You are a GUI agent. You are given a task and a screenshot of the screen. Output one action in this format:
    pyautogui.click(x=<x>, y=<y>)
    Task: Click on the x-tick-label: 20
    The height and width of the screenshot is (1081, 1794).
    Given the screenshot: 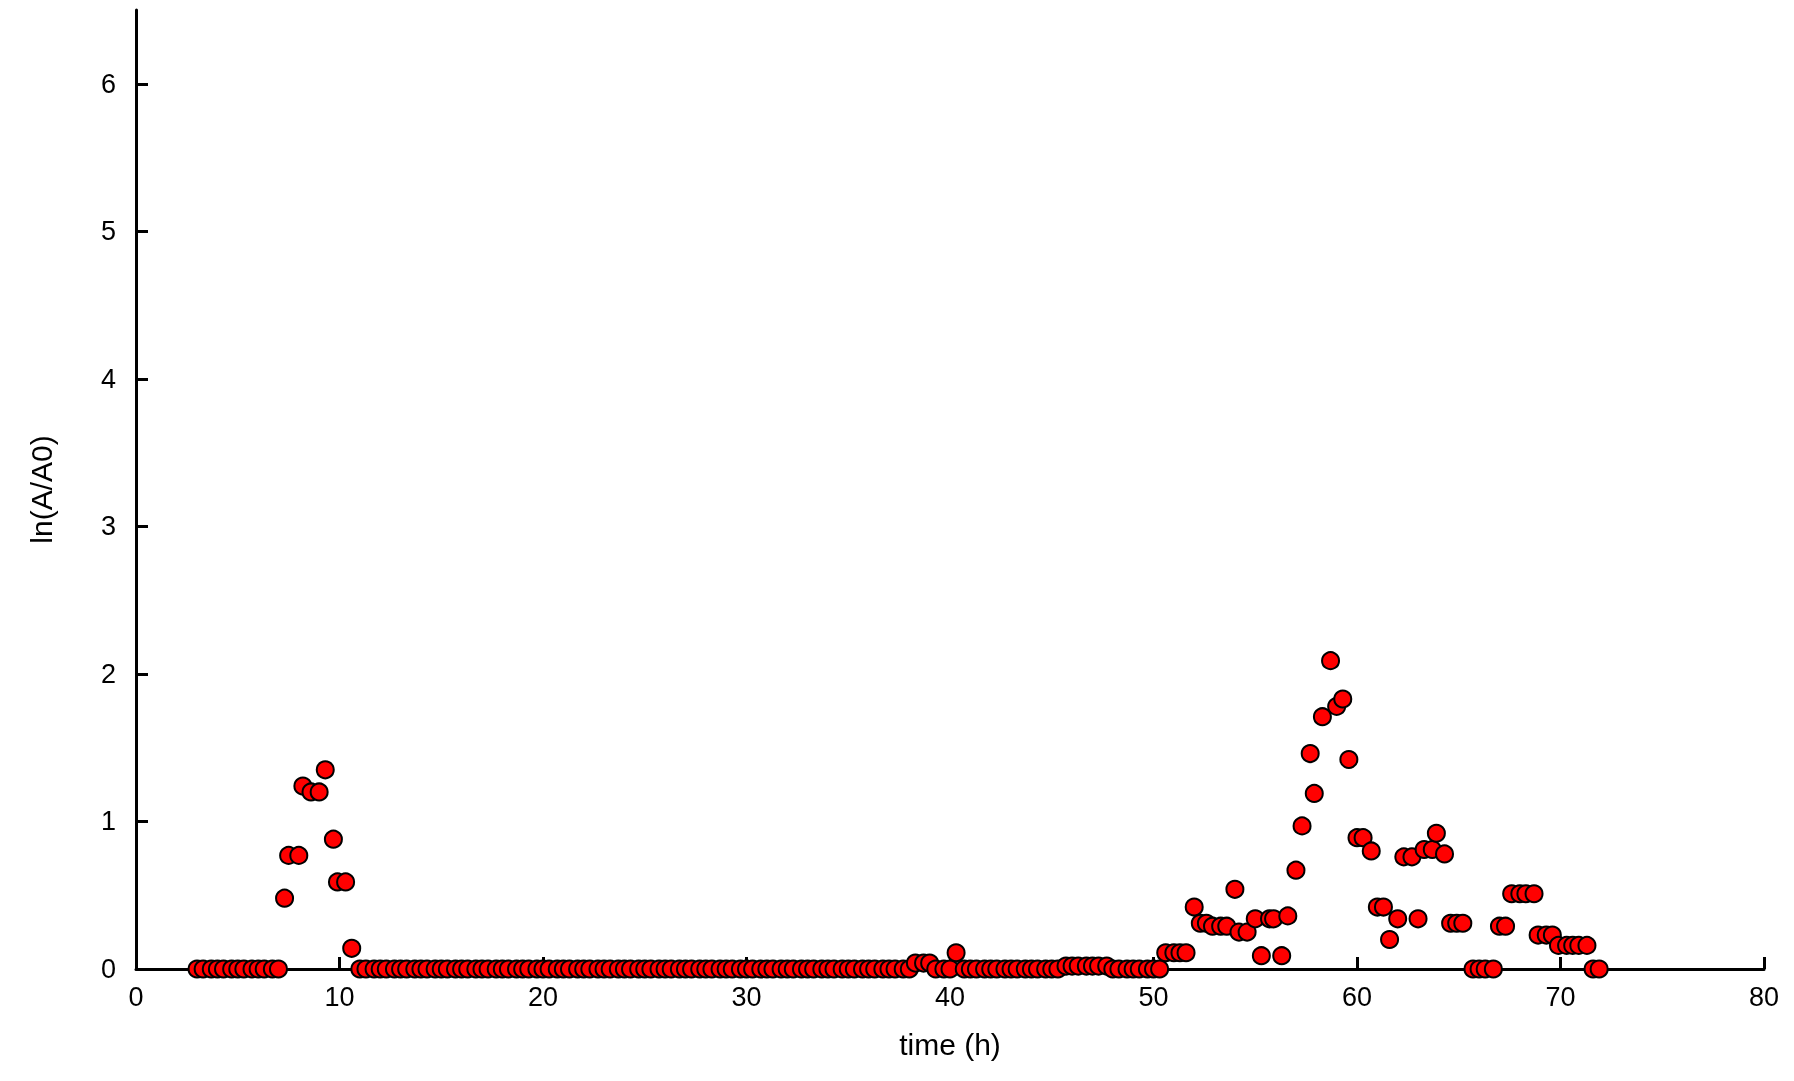 What is the action you would take?
    pyautogui.click(x=543, y=996)
    